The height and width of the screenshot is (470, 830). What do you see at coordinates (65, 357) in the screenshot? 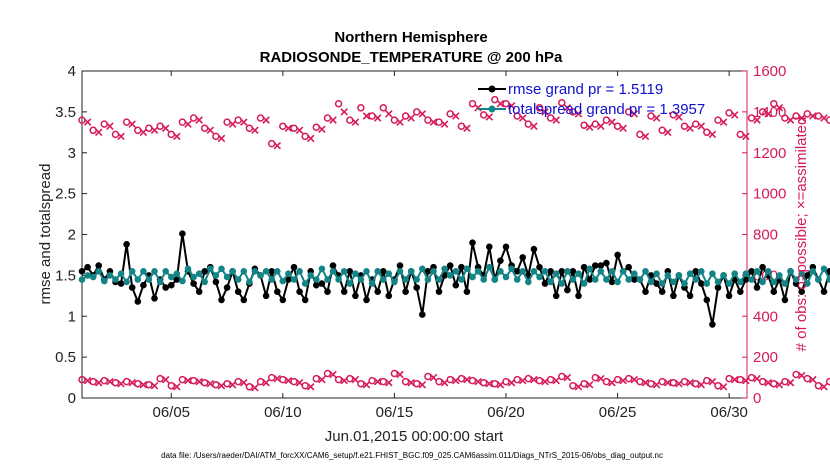
I see `y-tick-label: 0.5` at bounding box center [65, 357].